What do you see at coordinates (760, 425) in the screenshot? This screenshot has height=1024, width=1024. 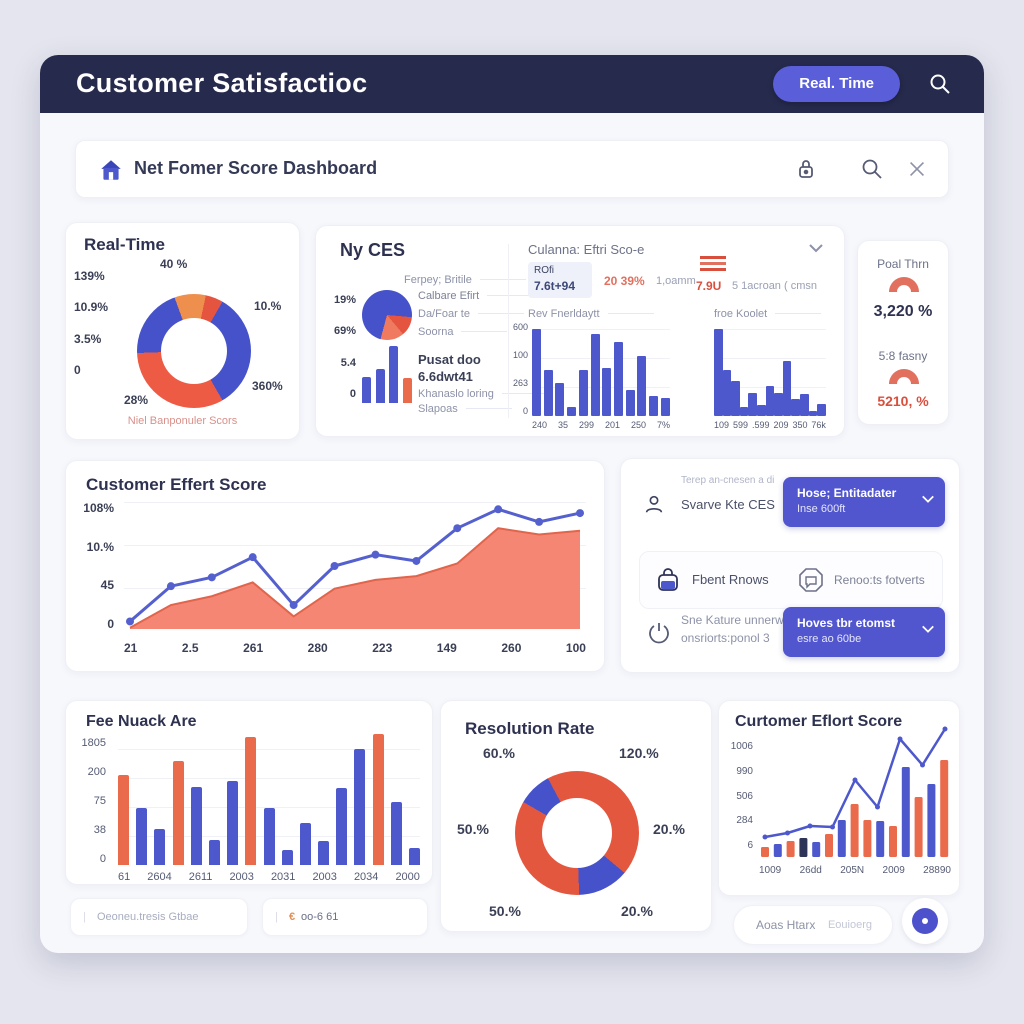 I see `axis-label: .599` at bounding box center [760, 425].